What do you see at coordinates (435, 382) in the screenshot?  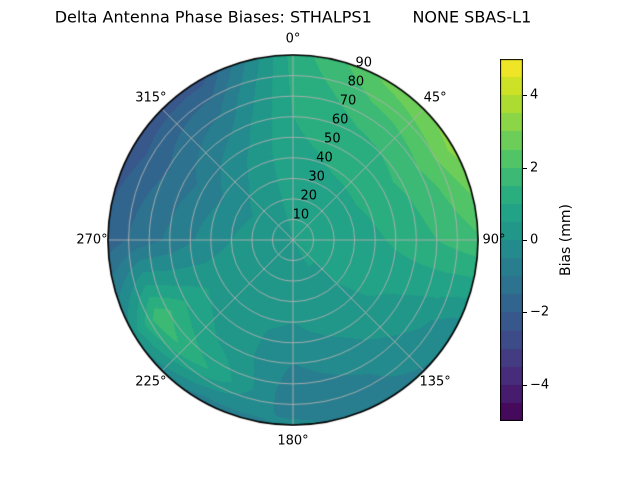 I see `azimuth-tick-label: 135°` at bounding box center [435, 382].